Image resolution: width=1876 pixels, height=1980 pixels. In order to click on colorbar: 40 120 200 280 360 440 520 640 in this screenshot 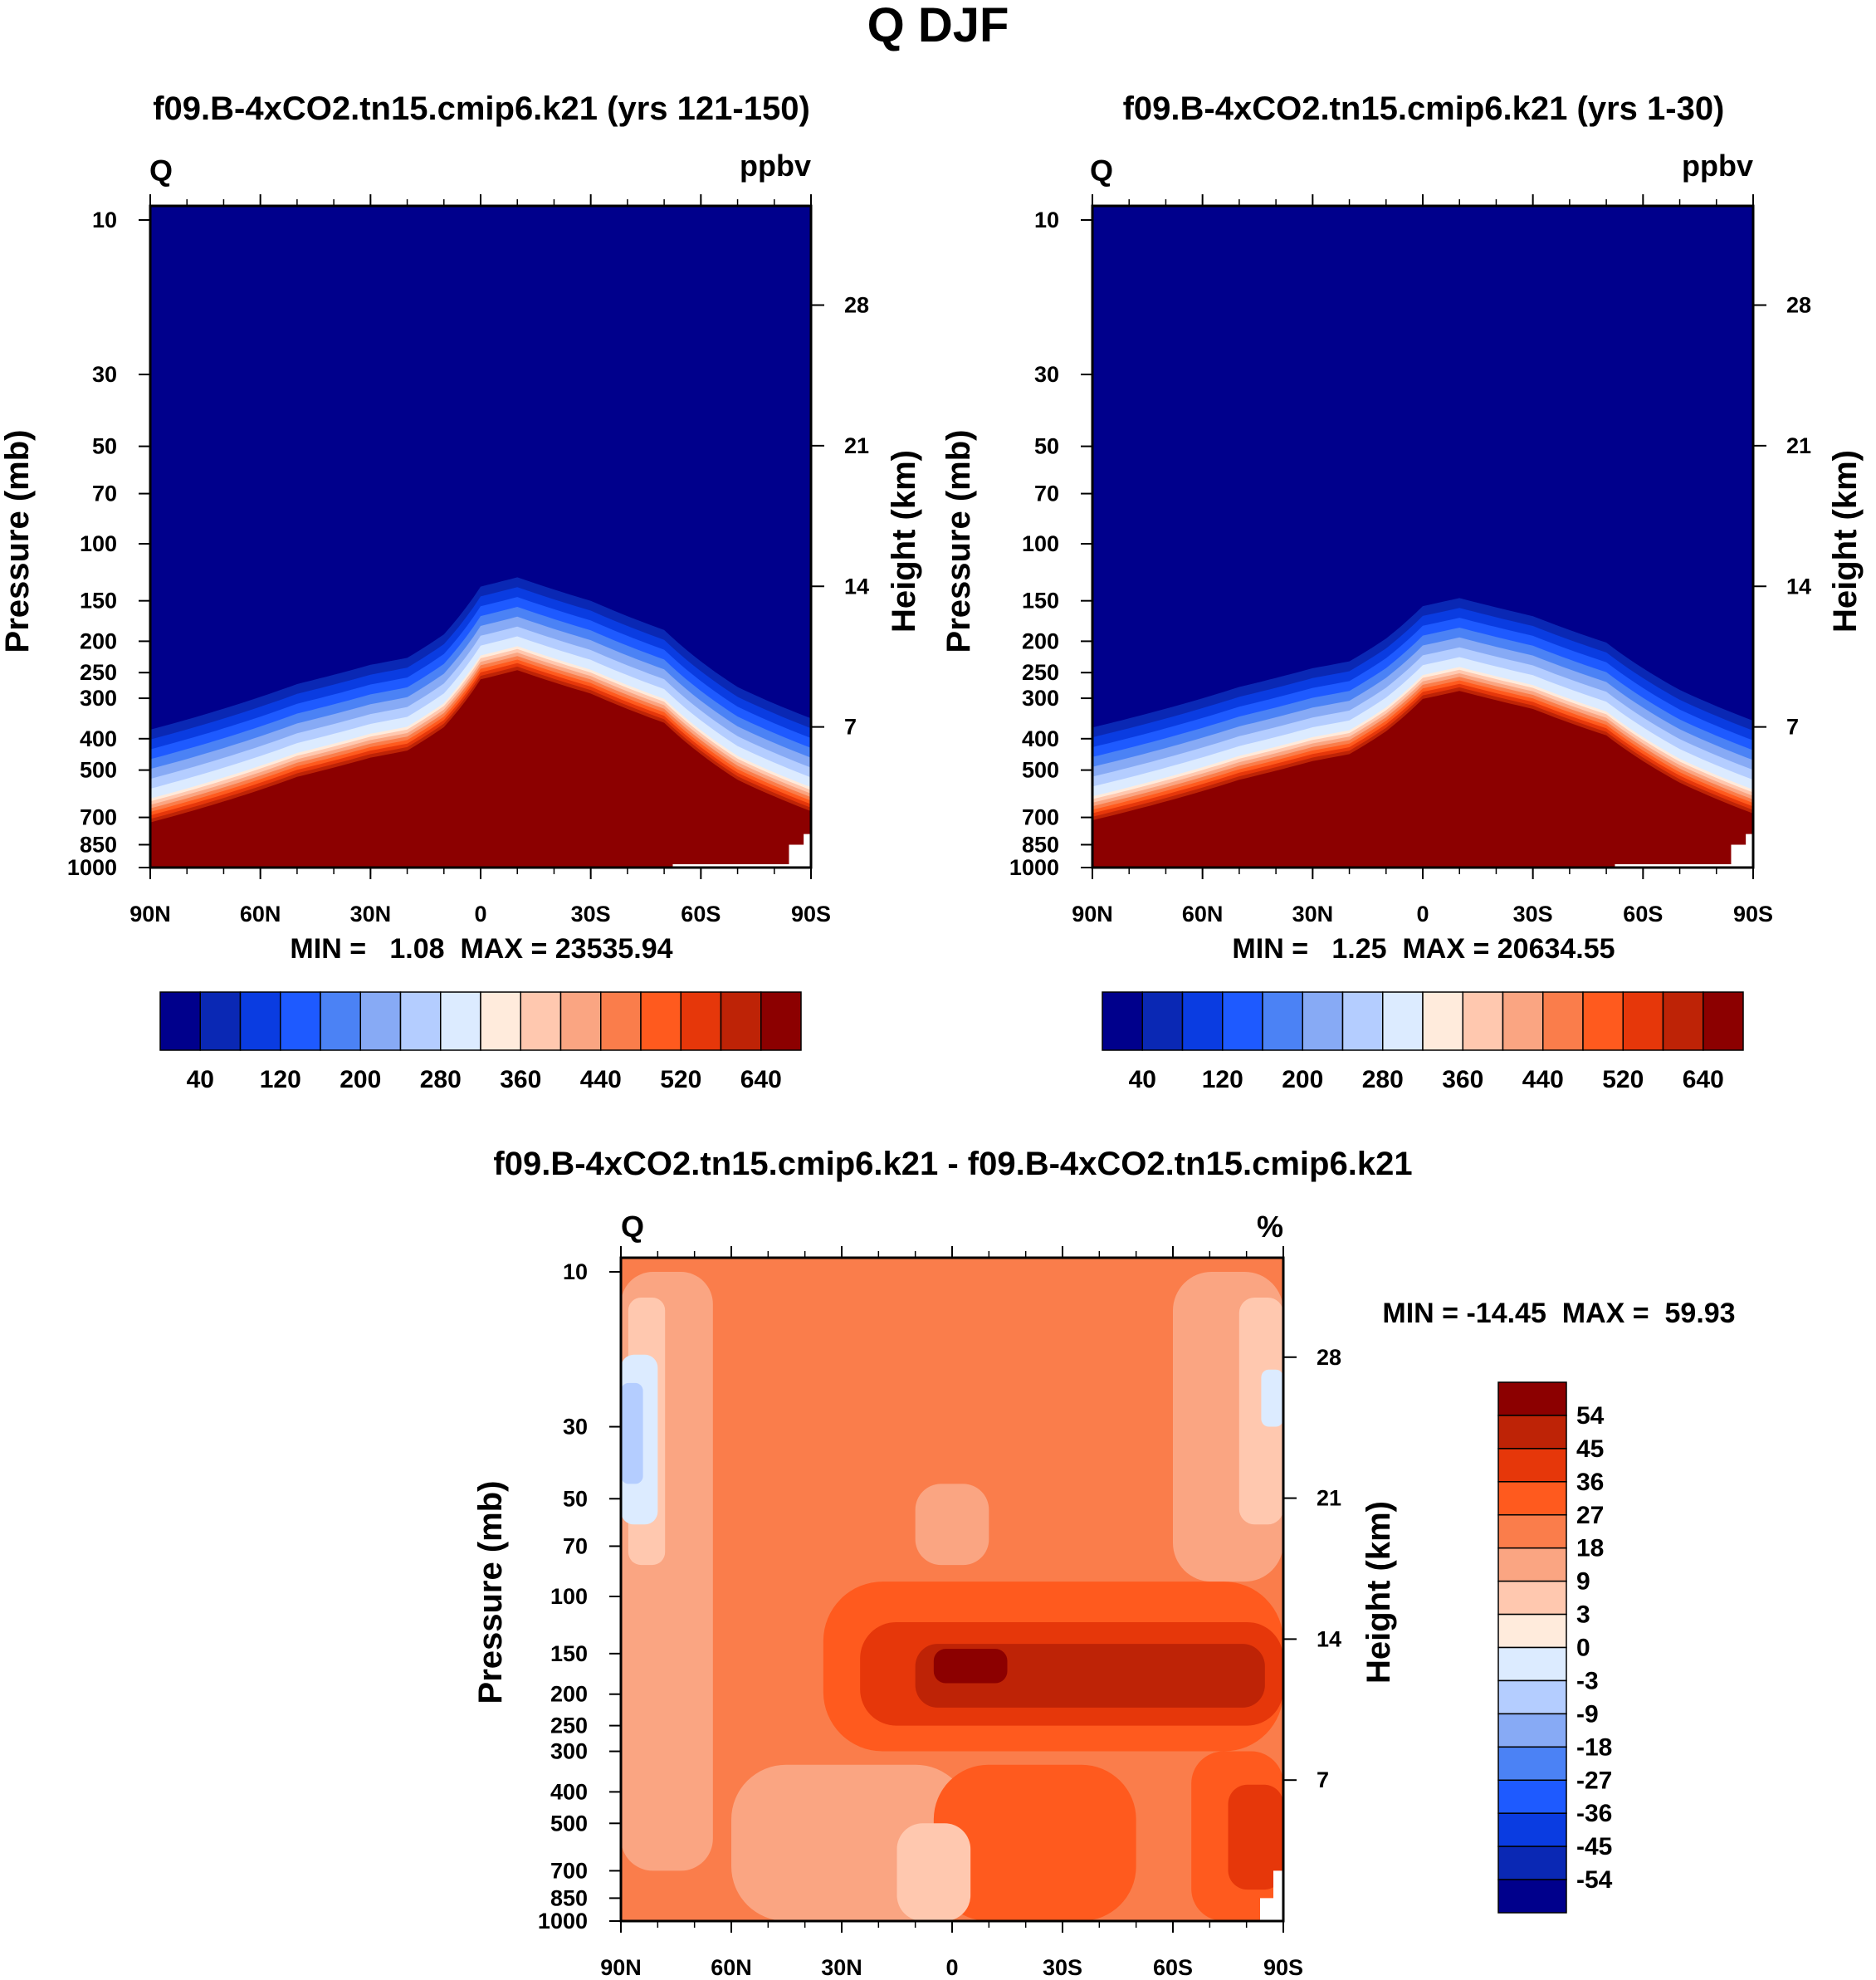, I will do `click(1423, 1042)`.